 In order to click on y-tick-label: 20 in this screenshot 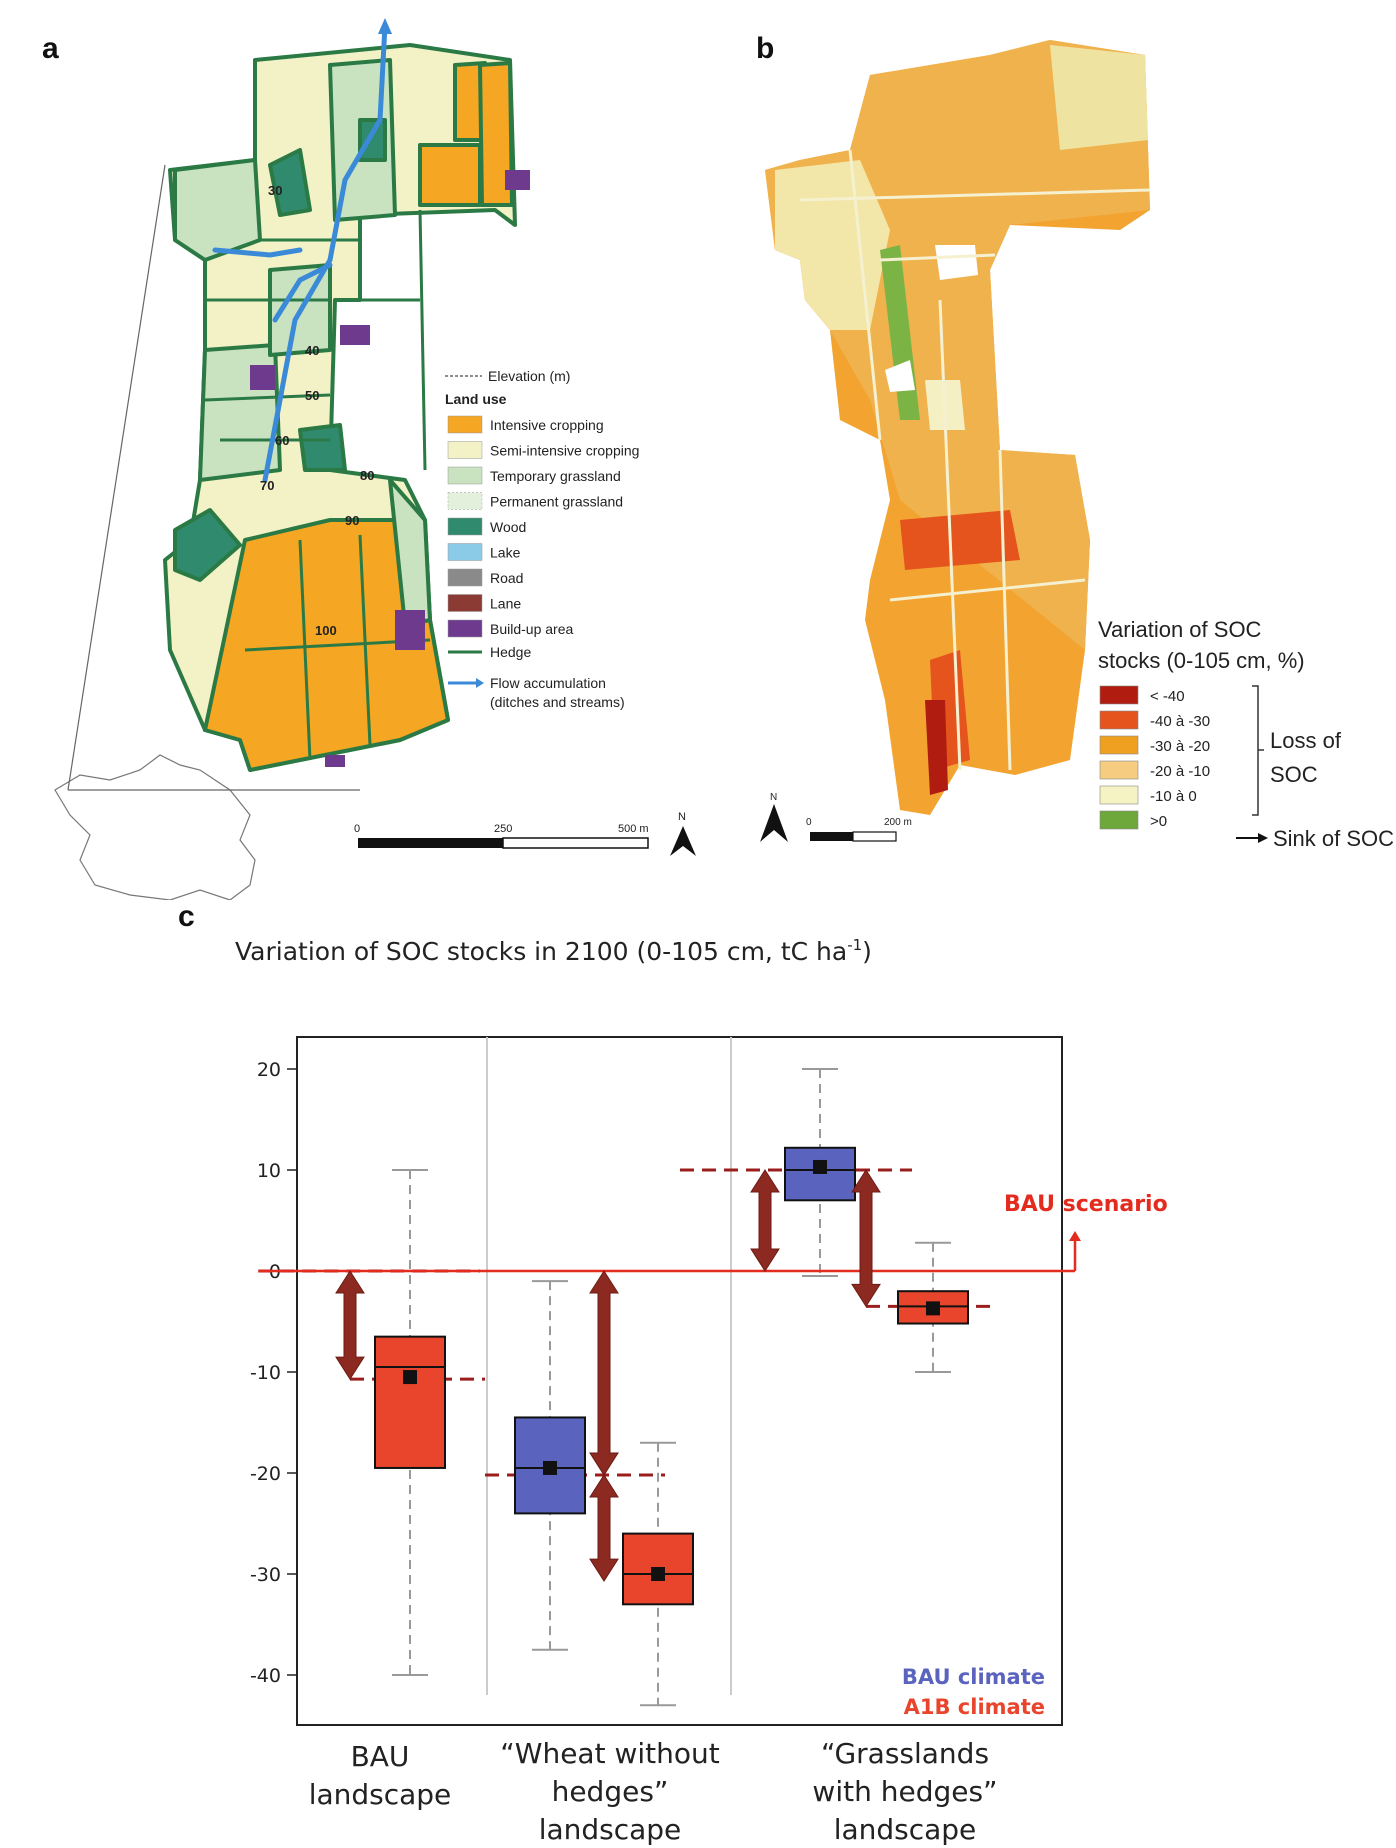, I will do `click(269, 1070)`.